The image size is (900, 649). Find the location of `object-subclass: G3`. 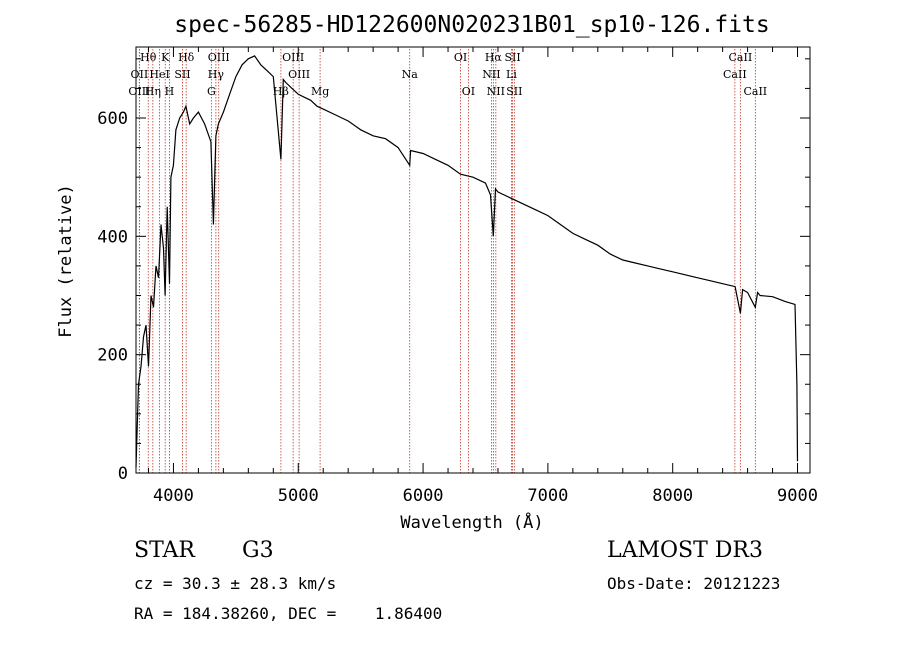

object-subclass: G3 is located at coordinates (258, 550).